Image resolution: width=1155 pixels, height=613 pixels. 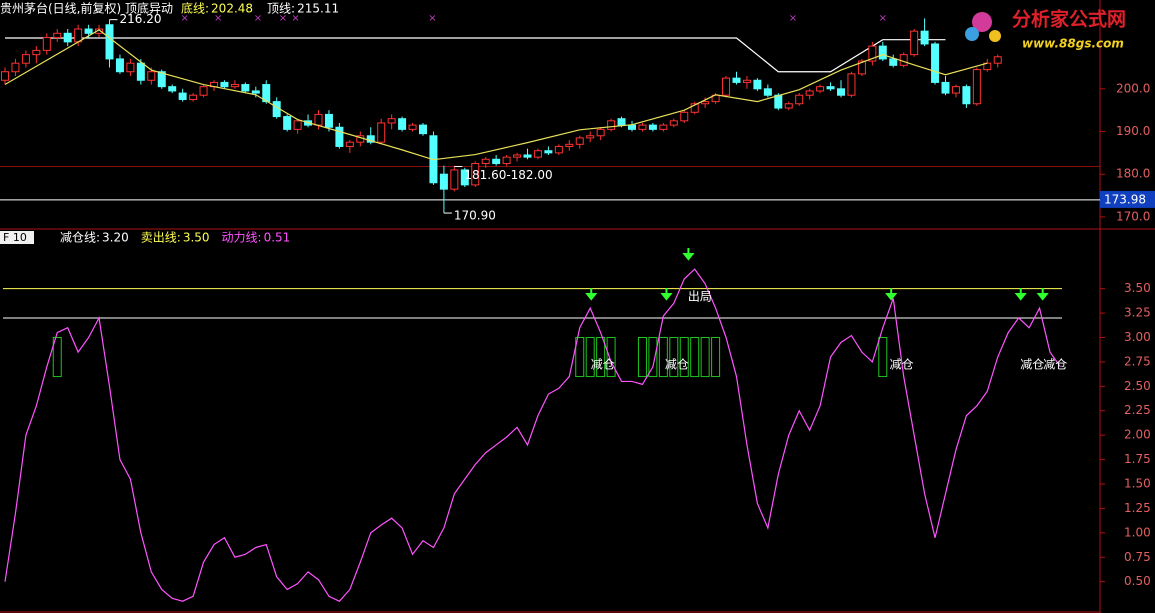 I want to click on y-tick-label: 0.50, so click(x=1137, y=581).